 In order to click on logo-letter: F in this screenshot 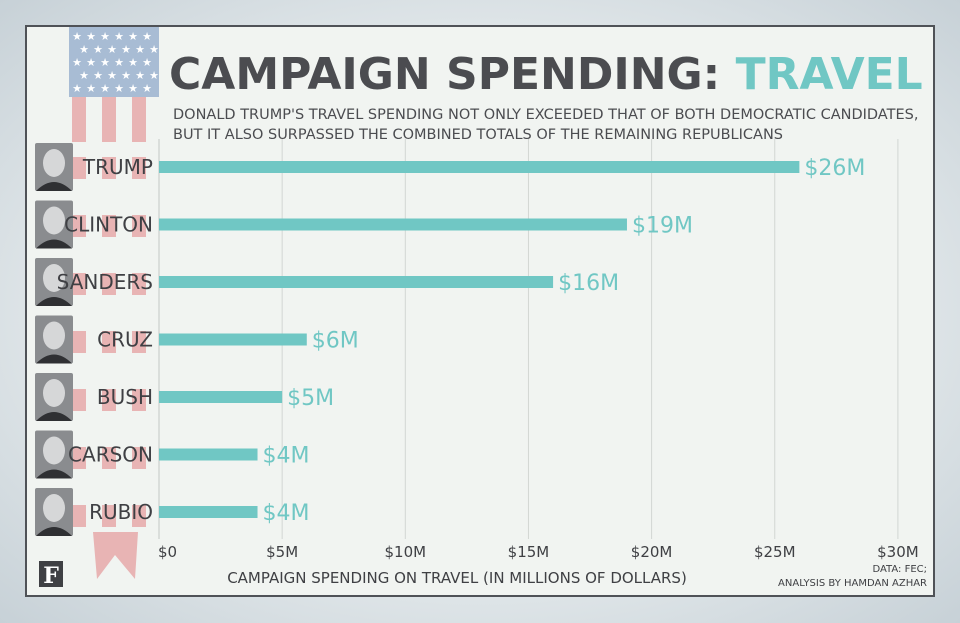, I will do `click(51, 576)`.